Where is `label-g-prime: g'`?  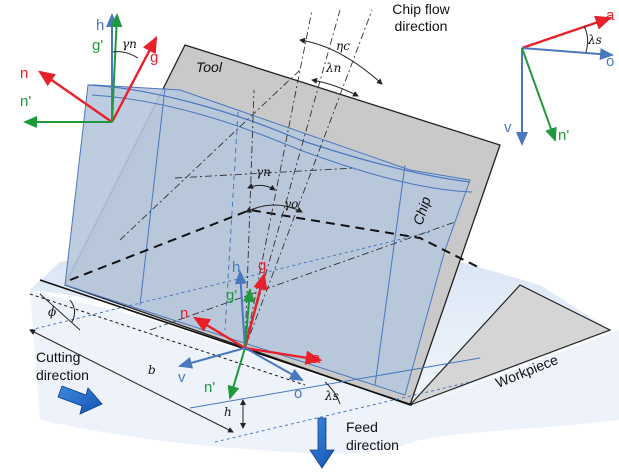
label-g-prime: g' is located at coordinates (231, 295).